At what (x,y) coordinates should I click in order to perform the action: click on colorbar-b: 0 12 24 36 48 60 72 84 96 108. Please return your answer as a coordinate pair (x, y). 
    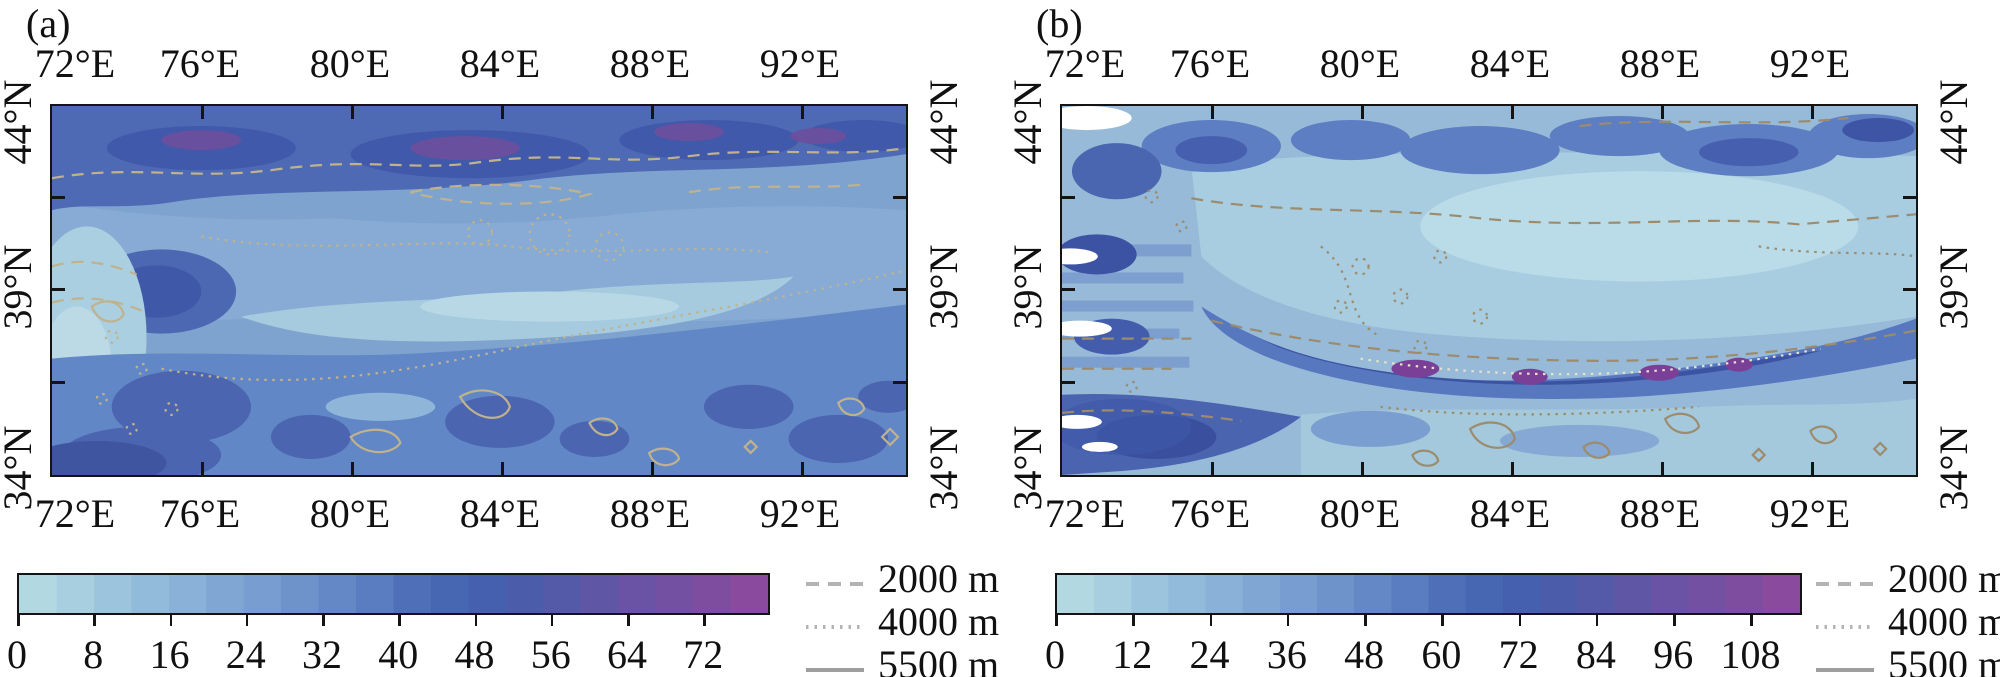
    Looking at the image, I should click on (1423, 625).